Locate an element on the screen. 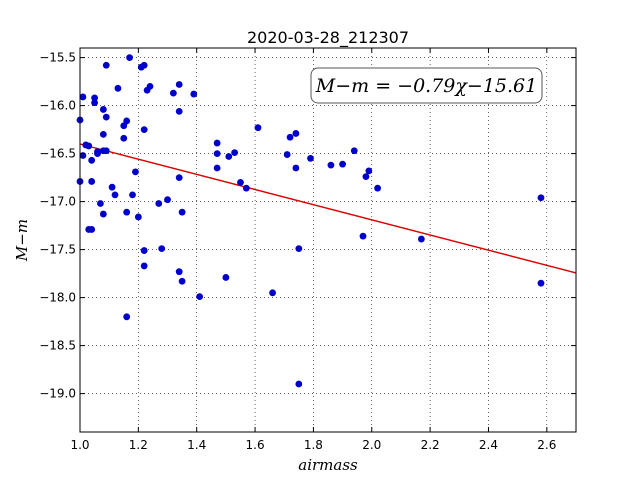 This screenshot has height=480, width=640. x-tick-label: 1.0 is located at coordinates (79, 445).